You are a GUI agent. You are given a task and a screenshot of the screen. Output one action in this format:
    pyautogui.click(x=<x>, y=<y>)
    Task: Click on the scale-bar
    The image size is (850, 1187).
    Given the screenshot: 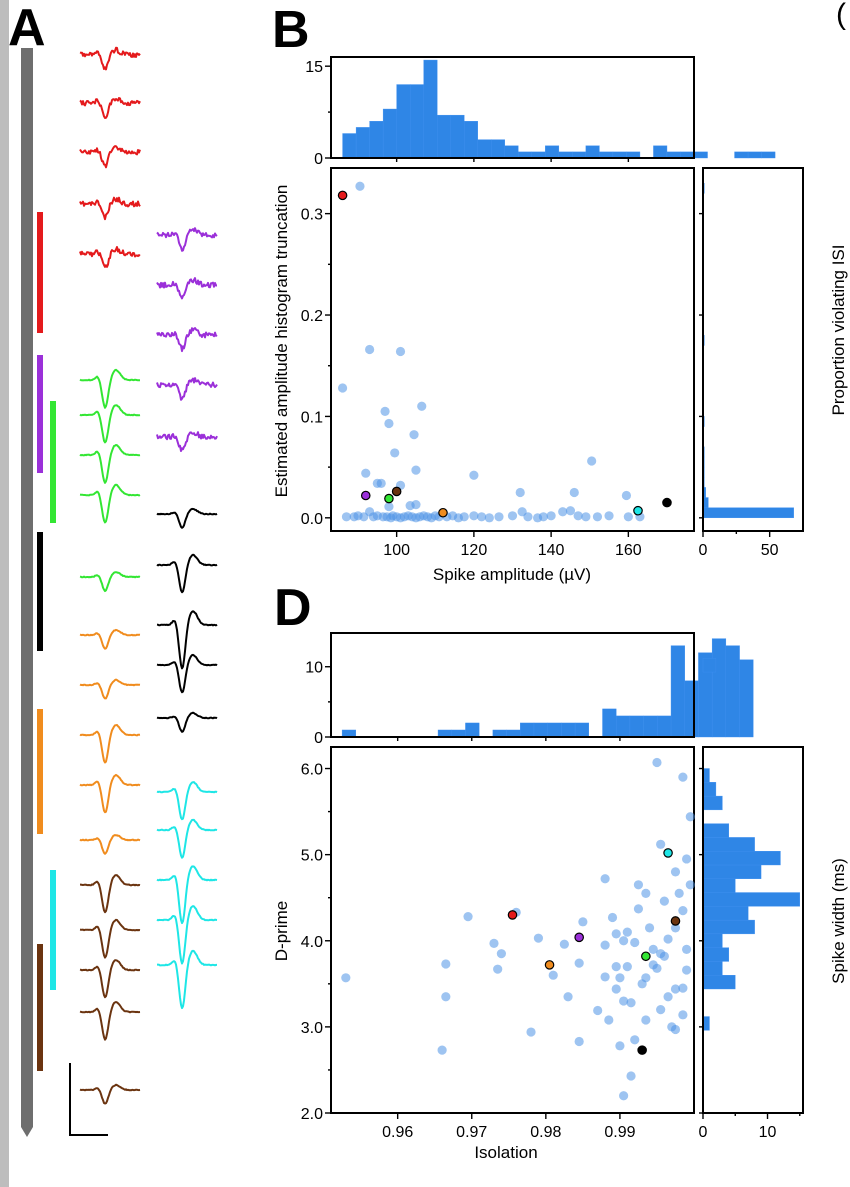 What is the action you would take?
    pyautogui.click(x=88, y=1099)
    